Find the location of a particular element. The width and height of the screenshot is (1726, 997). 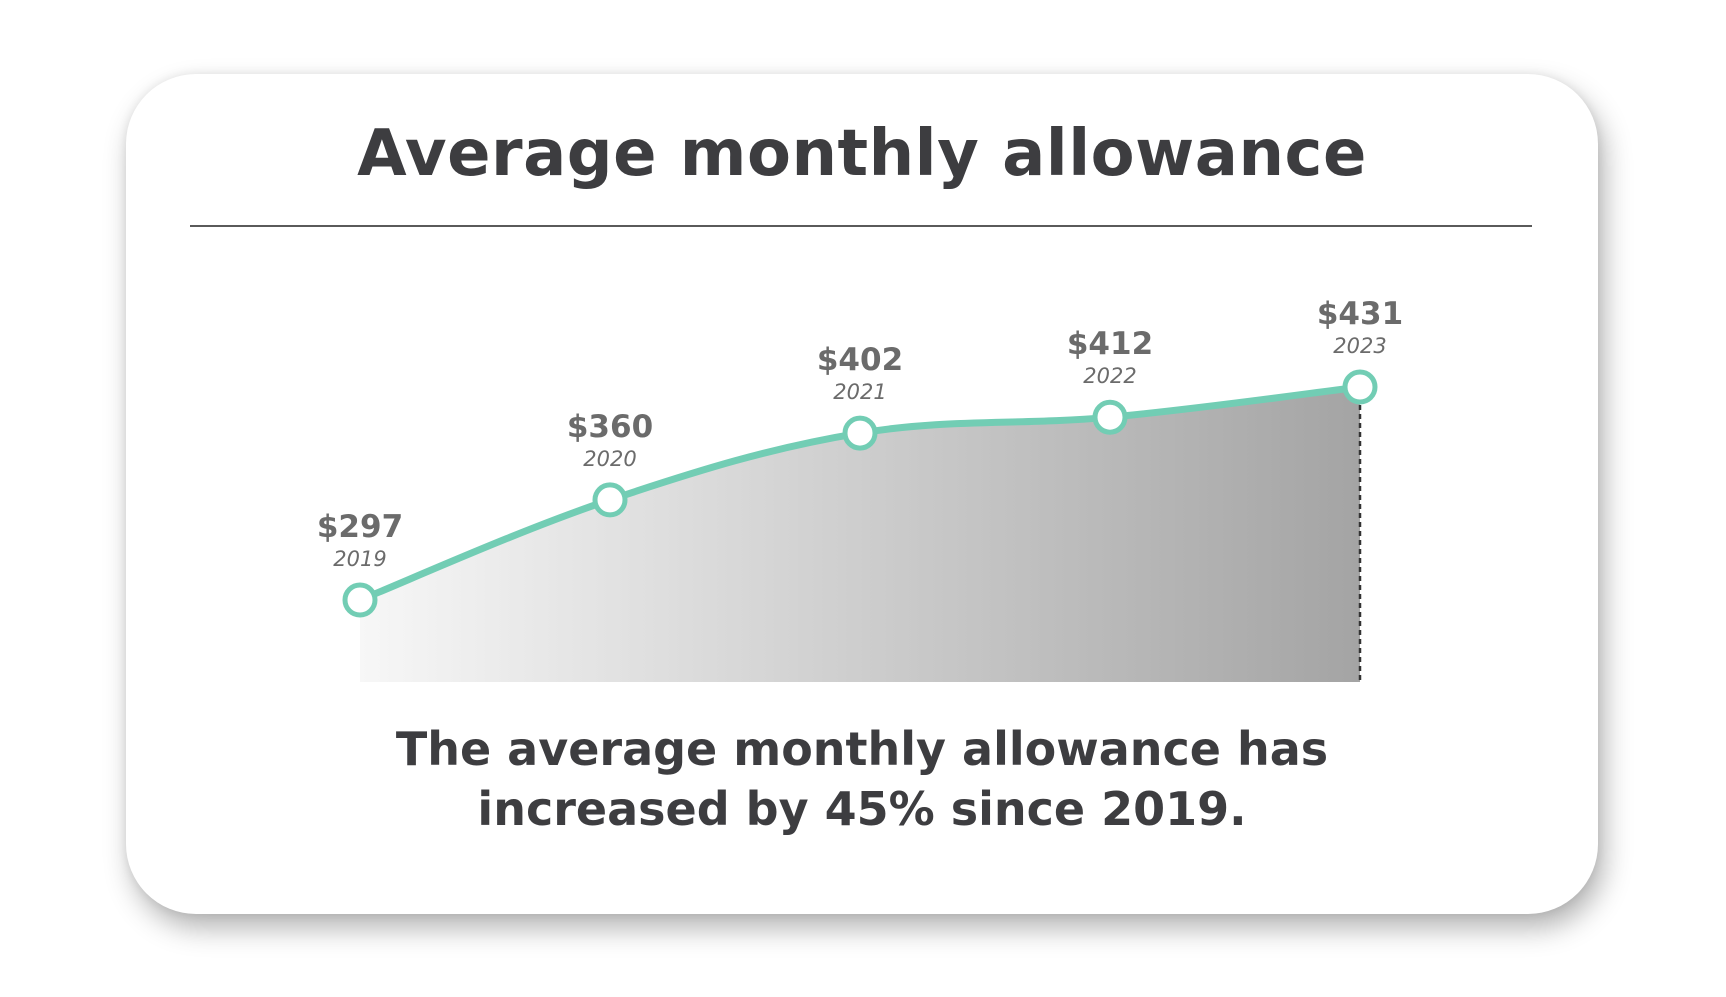

value-label-2019: $297 is located at coordinates (360, 527).